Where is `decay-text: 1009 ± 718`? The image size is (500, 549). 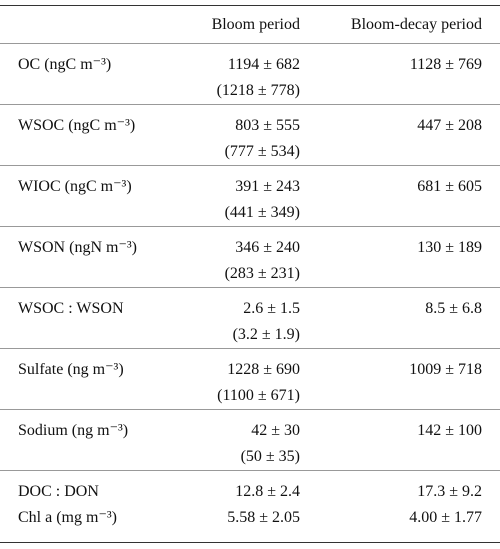
decay-text: 1009 ± 718 is located at coordinates (445, 369).